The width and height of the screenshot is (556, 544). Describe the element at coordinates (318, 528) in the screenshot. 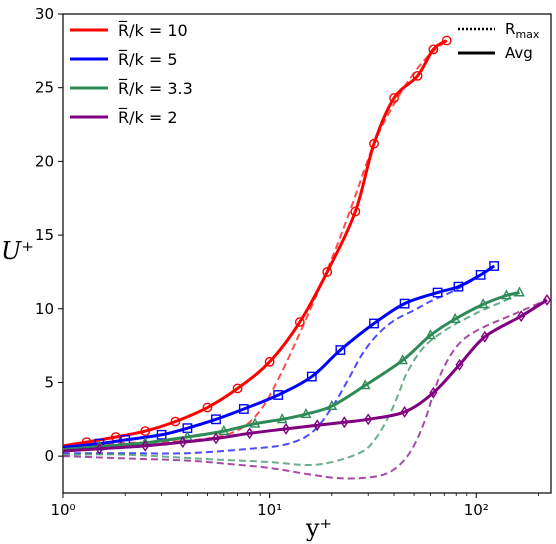

I see `x-axis-title: y⁺` at that location.